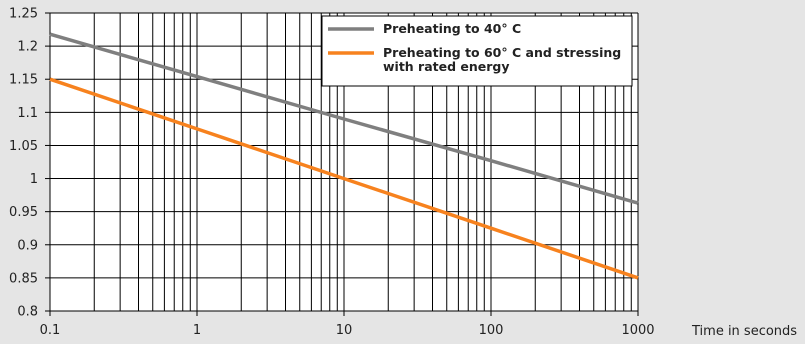  What do you see at coordinates (197, 330) in the screenshot?
I see `x-tick-label: 1` at bounding box center [197, 330].